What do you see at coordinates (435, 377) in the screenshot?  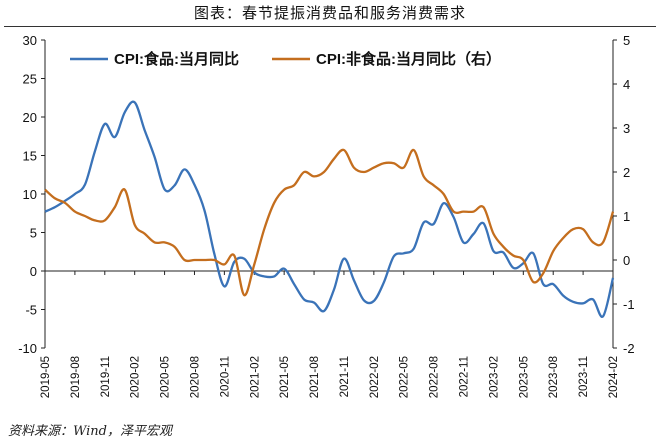 I see `x-tick-label: 2022-08` at bounding box center [435, 377].